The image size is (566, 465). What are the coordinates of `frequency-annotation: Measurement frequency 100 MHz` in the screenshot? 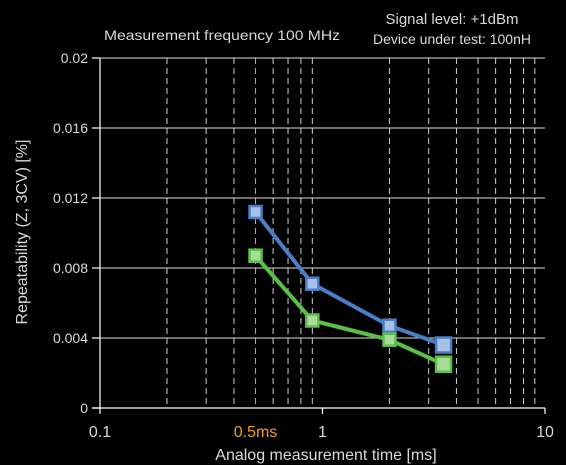 It's located at (222, 35).